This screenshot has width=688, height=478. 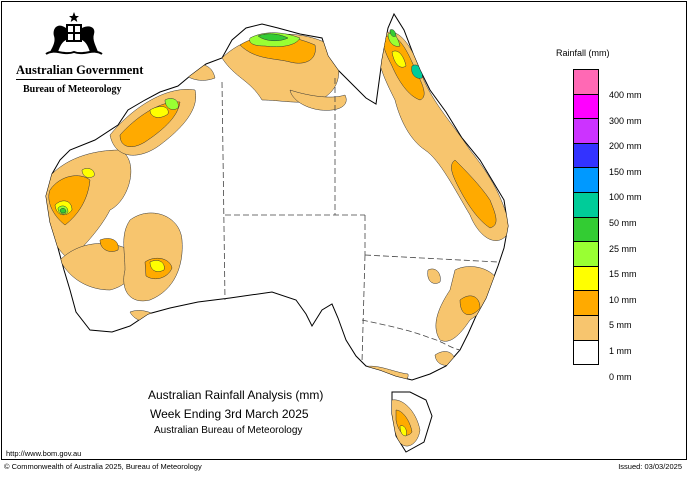 What do you see at coordinates (73, 79) in the screenshot?
I see `title-divider` at bounding box center [73, 79].